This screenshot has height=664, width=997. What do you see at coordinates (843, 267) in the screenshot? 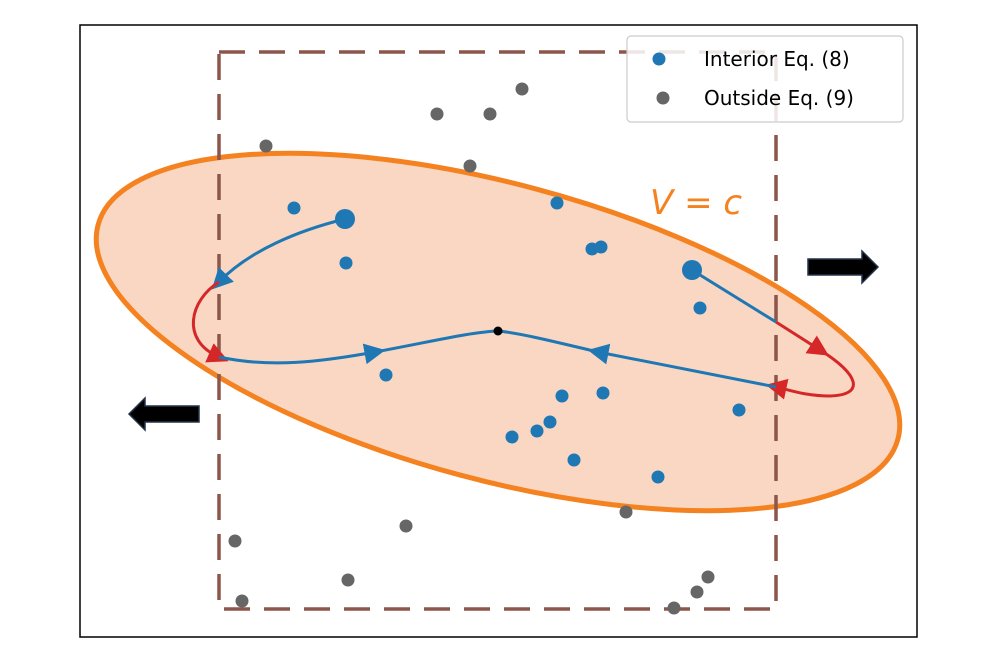
I see `arrow-right-icon` at bounding box center [843, 267].